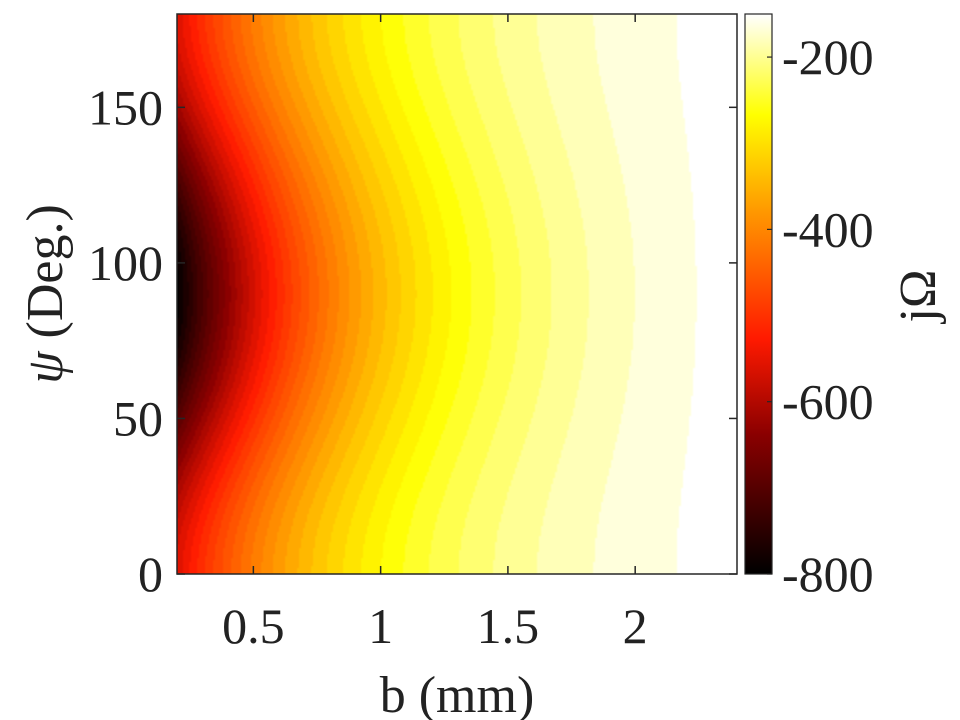  Describe the element at coordinates (828, 57) in the screenshot. I see `colorbar-tick-label: -200` at that location.